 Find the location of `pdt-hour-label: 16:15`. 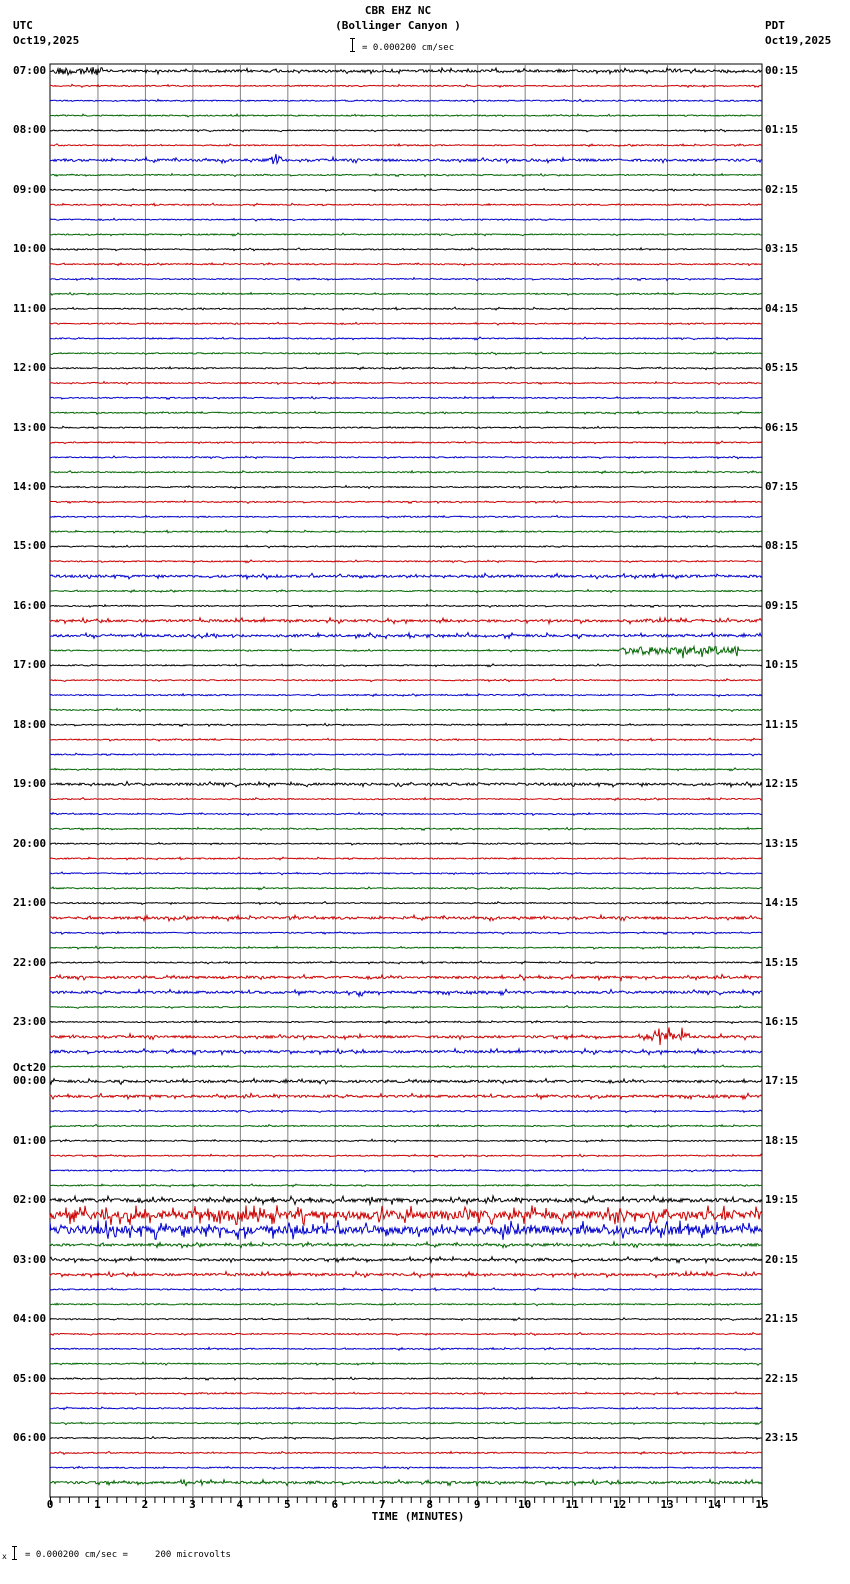

pdt-hour-label: 16:15 is located at coordinates (782, 1021).